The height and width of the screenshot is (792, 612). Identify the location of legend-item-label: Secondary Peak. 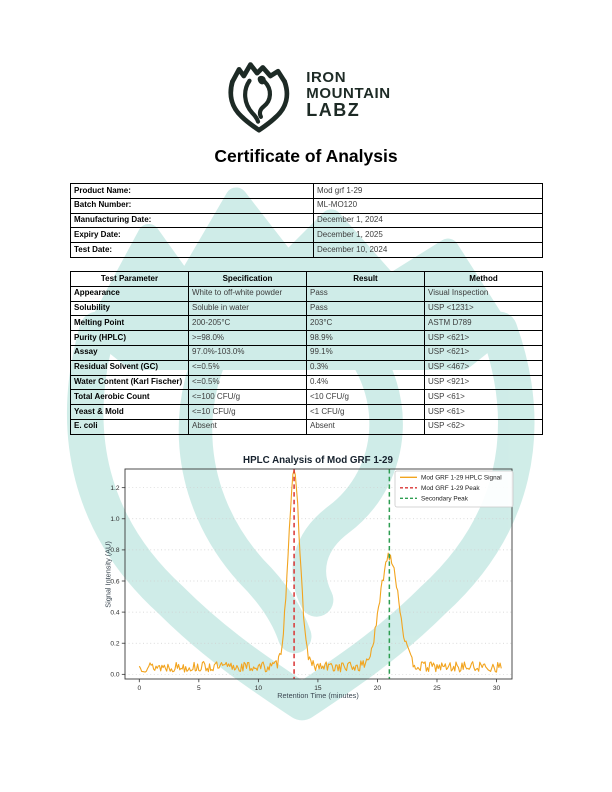
(445, 499).